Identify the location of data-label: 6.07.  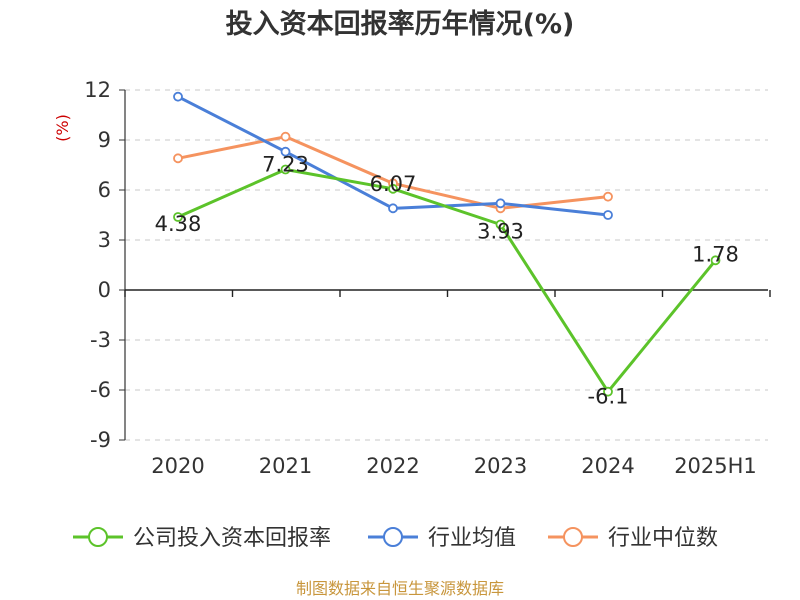
(393, 184).